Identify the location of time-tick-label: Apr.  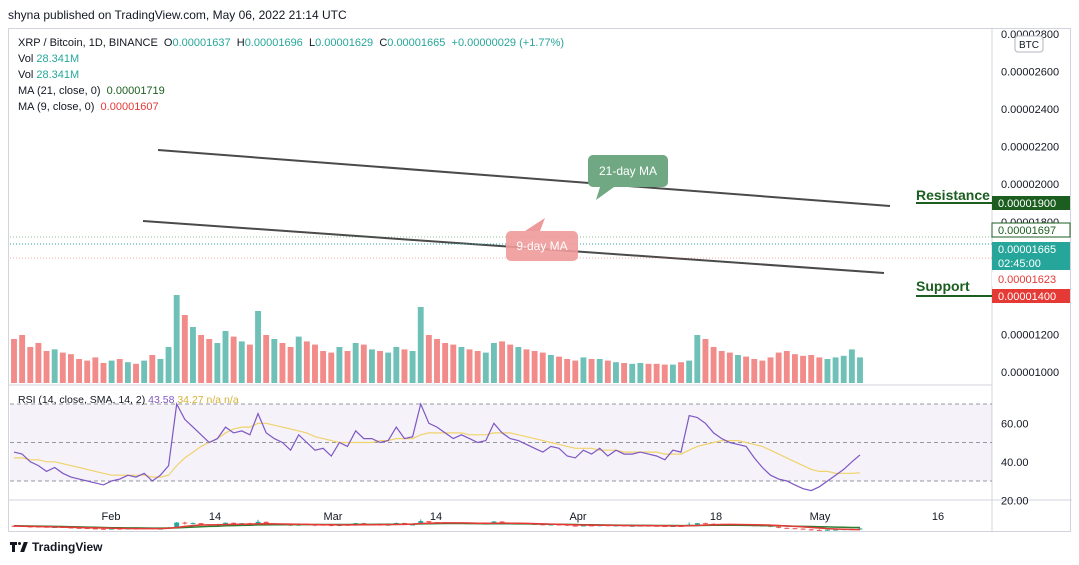
(577, 517).